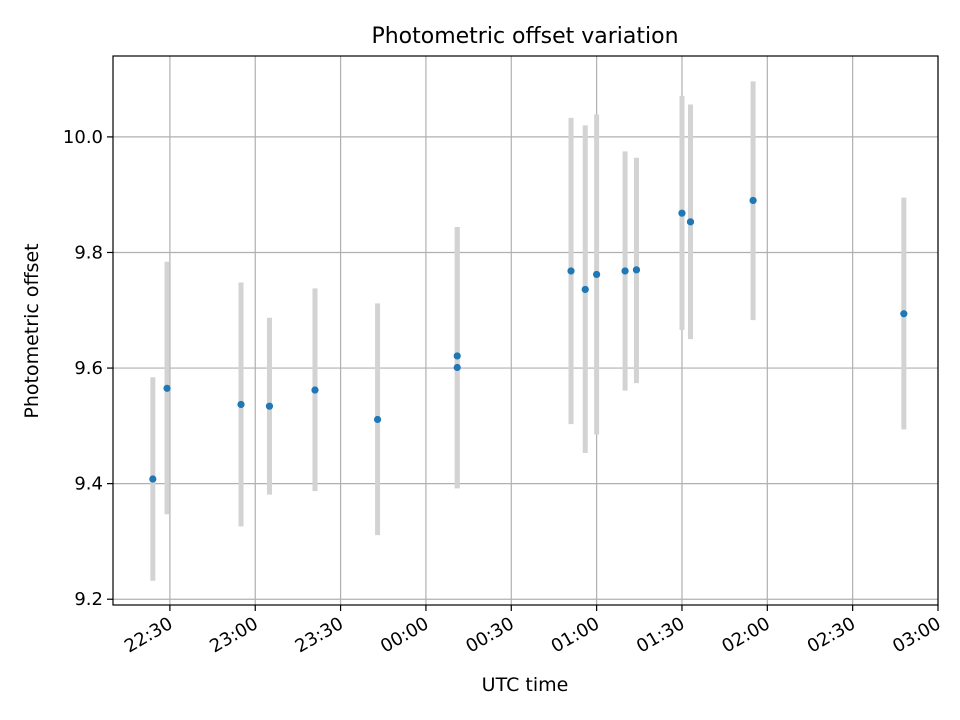 This screenshot has height=720, width=960. Describe the element at coordinates (83, 137) in the screenshot. I see `y-tick-label: 10.0` at that location.